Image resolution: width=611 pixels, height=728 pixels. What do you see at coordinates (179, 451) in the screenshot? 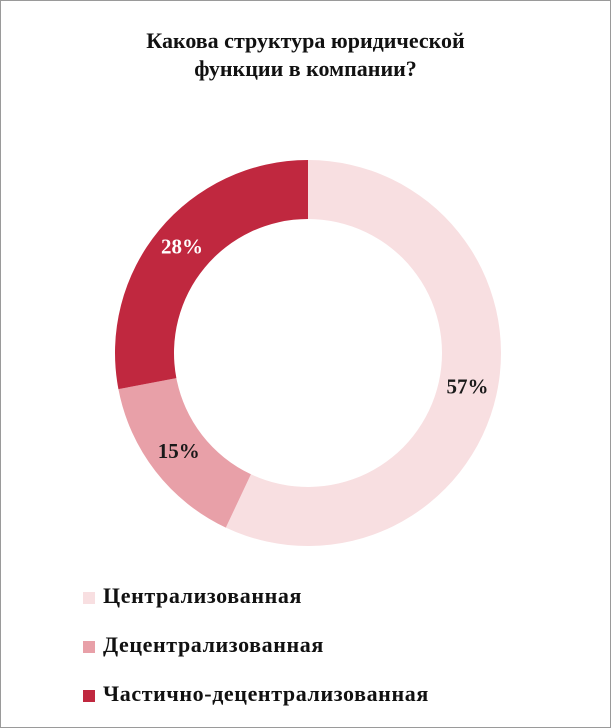
I see `data-label: 15%` at bounding box center [179, 451].